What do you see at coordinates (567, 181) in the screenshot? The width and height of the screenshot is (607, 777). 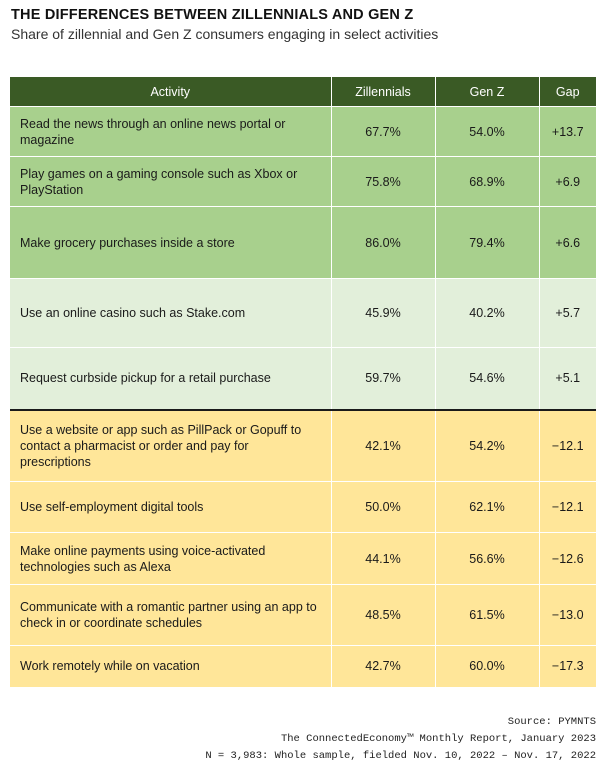 I see `cell-gap: +6.9` at bounding box center [567, 181].